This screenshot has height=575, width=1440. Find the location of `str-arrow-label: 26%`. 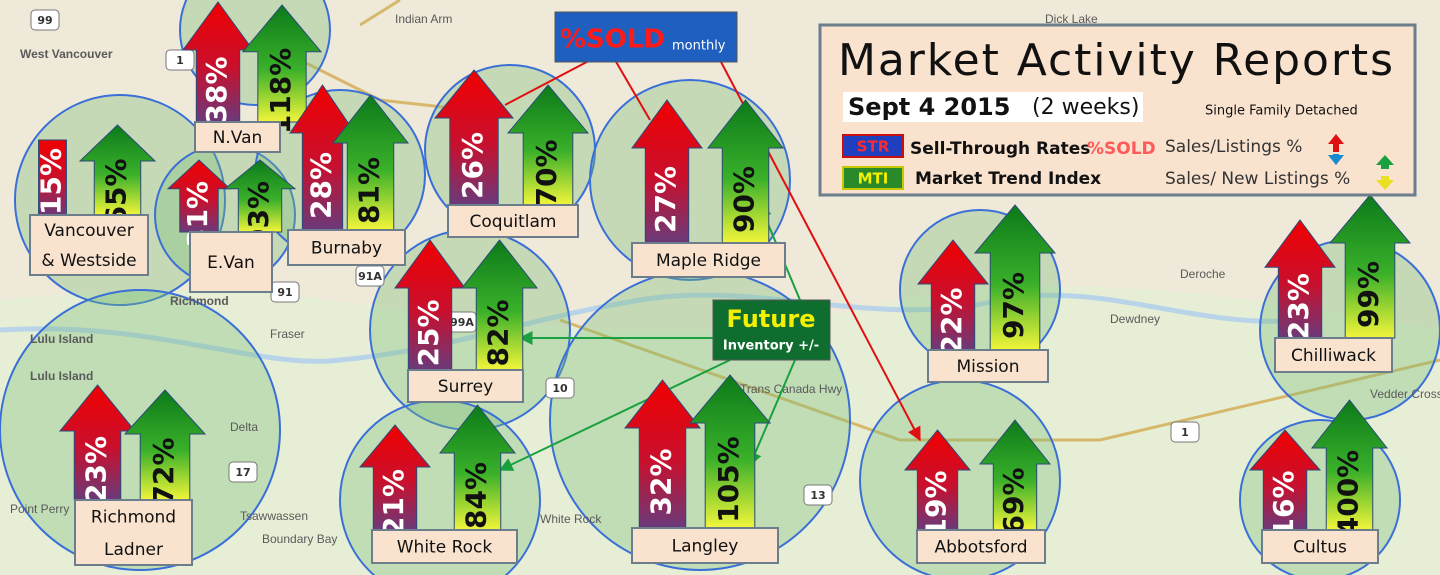

str-arrow-label: 26% is located at coordinates (472, 165).